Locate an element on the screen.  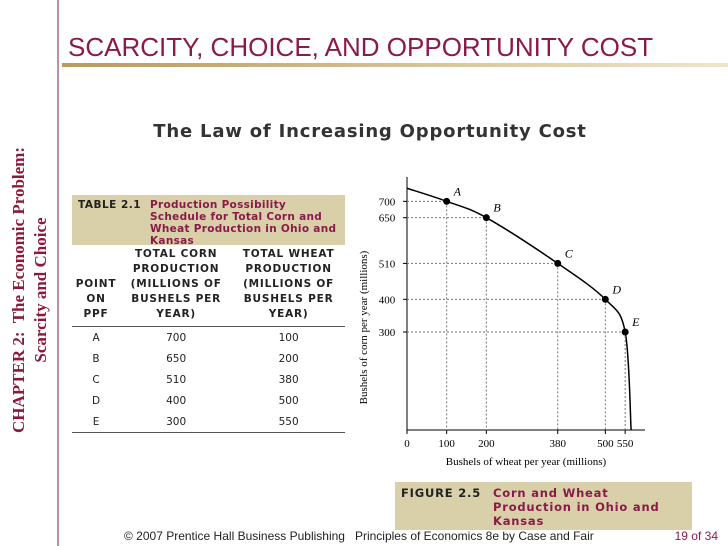
table-row: E 300 550 is located at coordinates (208, 422).